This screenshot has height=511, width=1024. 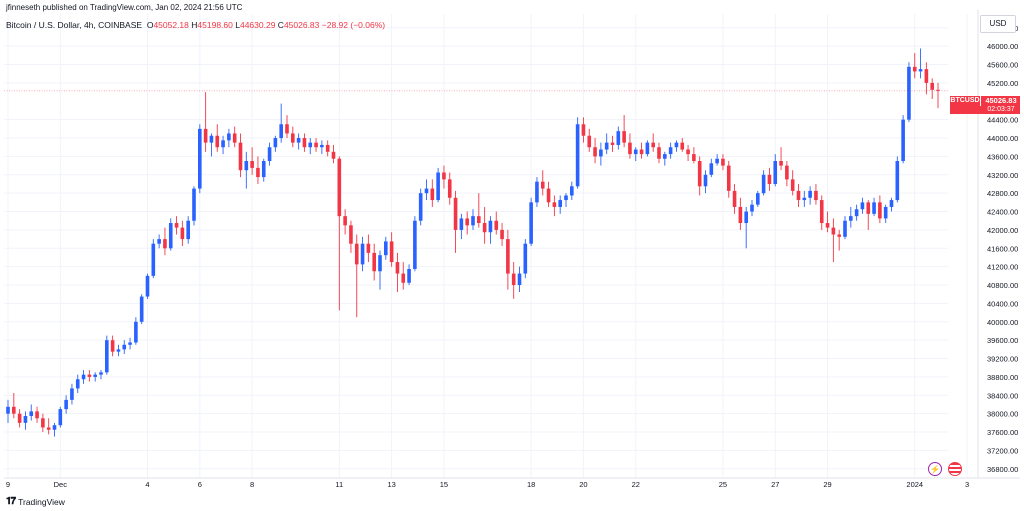 What do you see at coordinates (1002, 138) in the screenshot?
I see `y-tick-label: 44000.00` at bounding box center [1002, 138].